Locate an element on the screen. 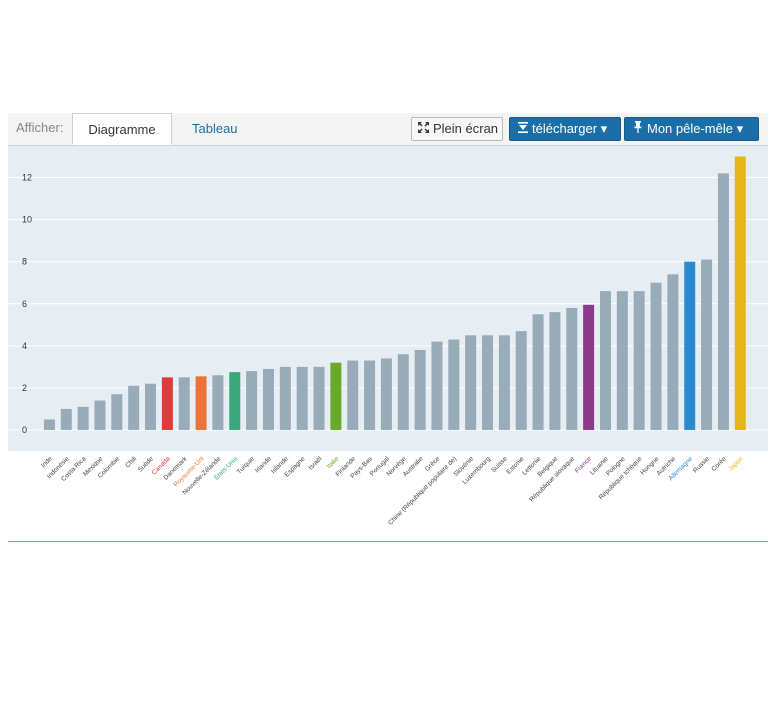 The height and width of the screenshot is (702, 780). tab-chart: Diagramme is located at coordinates (122, 129).